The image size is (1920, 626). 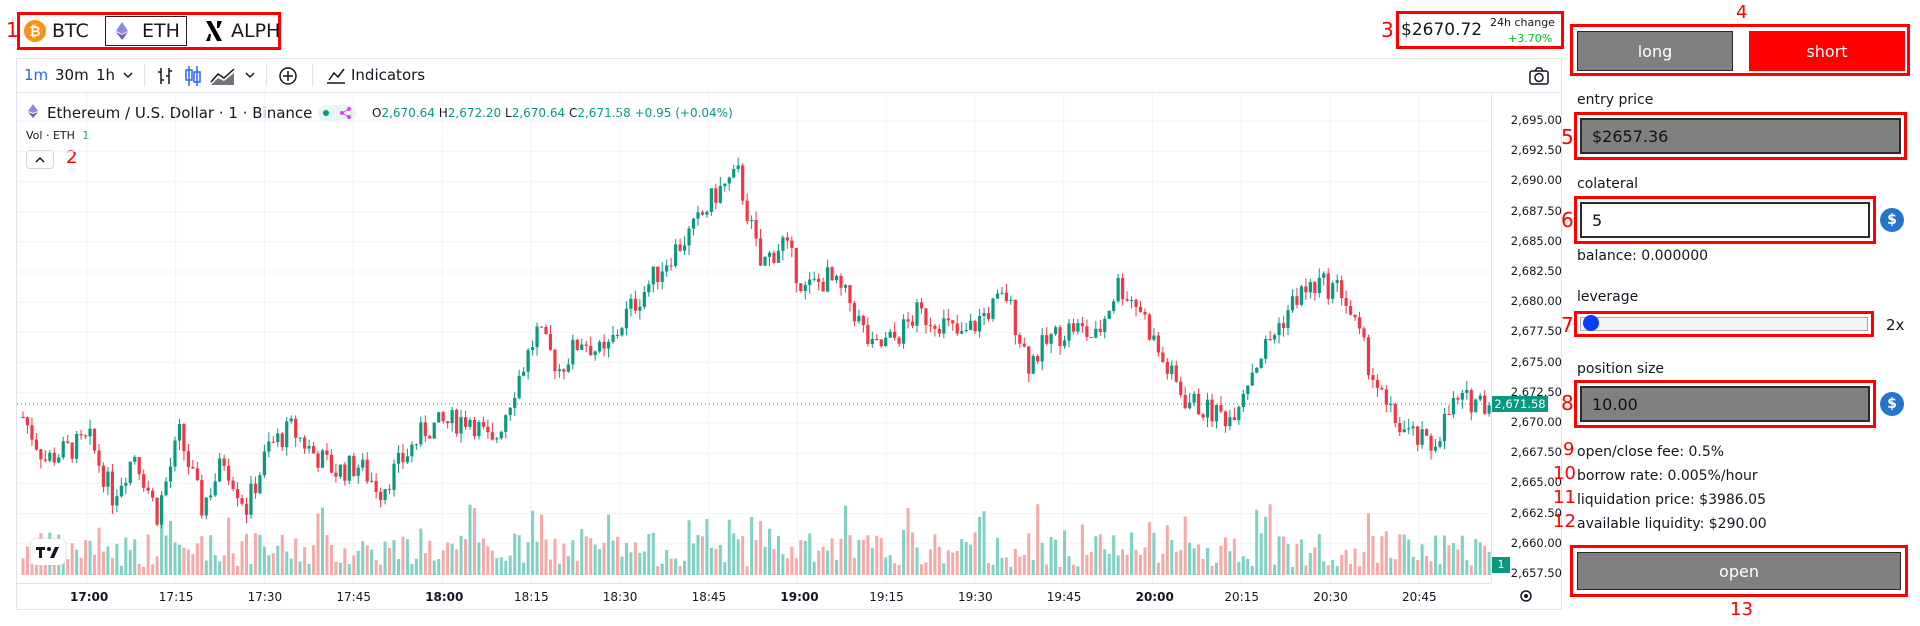 What do you see at coordinates (1827, 51) in the screenshot?
I see `short-button: short` at bounding box center [1827, 51].